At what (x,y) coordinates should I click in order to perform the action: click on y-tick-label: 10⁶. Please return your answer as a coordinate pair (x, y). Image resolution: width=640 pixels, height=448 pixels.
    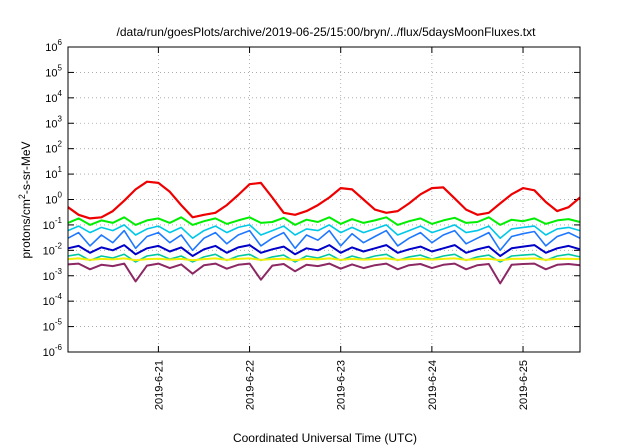
    Looking at the image, I should click on (53, 46).